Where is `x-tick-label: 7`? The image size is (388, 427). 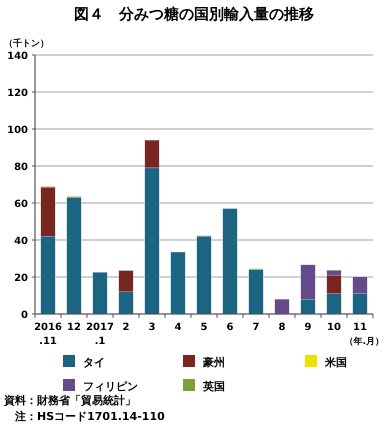 x-tick-label: 7 is located at coordinates (256, 327).